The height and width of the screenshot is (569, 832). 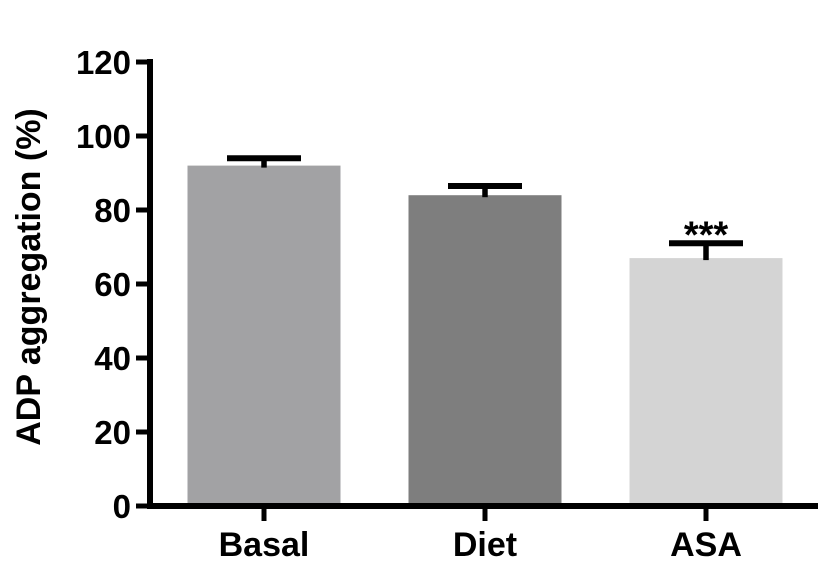 I want to click on x-category-labels: Basal Diet ASA, so click(x=480, y=545).